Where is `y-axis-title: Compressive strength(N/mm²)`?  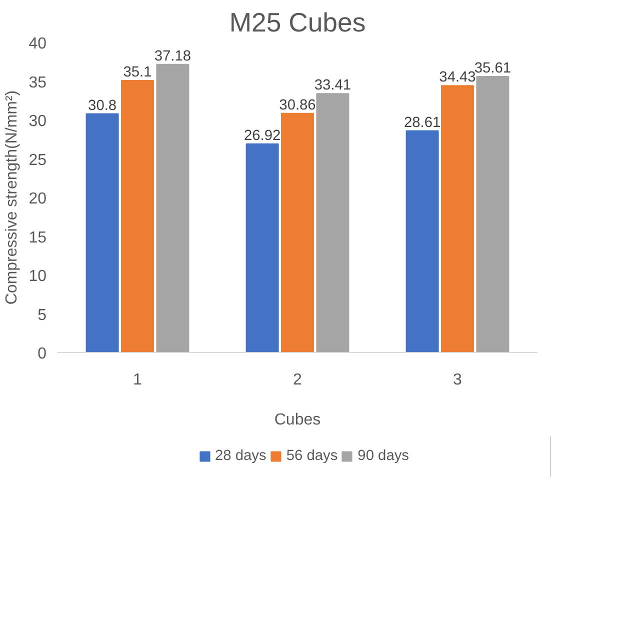 y-axis-title: Compressive strength(N/mm²) is located at coordinates (12, 197).